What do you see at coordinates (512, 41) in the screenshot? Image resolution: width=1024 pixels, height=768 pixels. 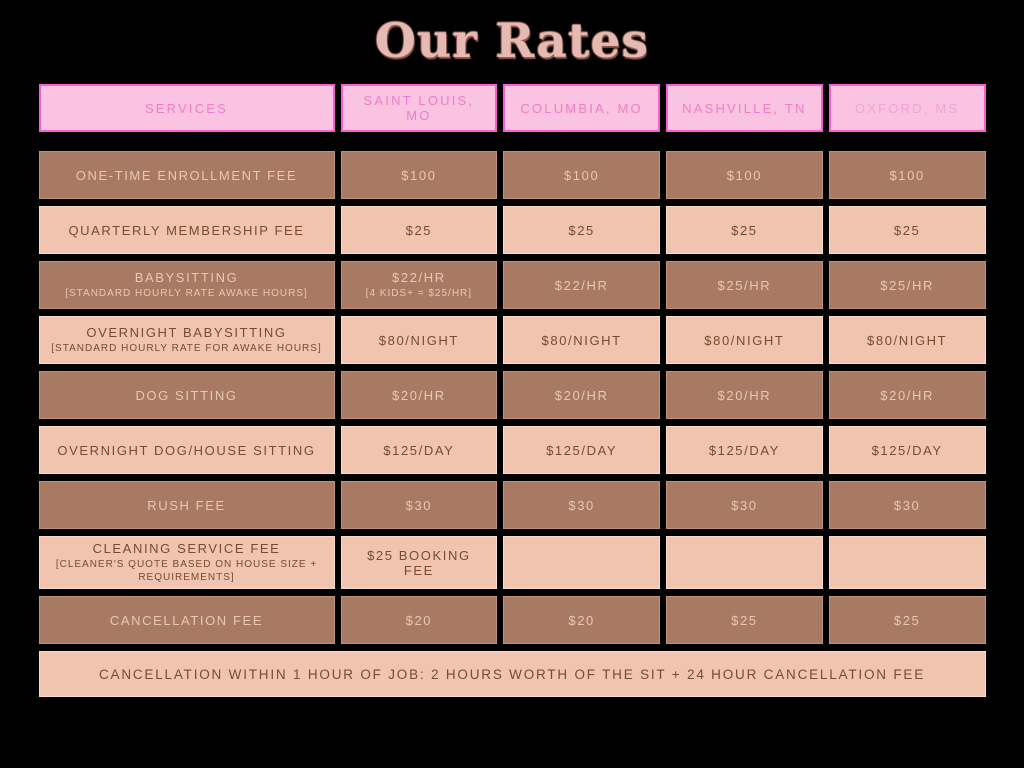 I see `page-title: Our Rates` at bounding box center [512, 41].